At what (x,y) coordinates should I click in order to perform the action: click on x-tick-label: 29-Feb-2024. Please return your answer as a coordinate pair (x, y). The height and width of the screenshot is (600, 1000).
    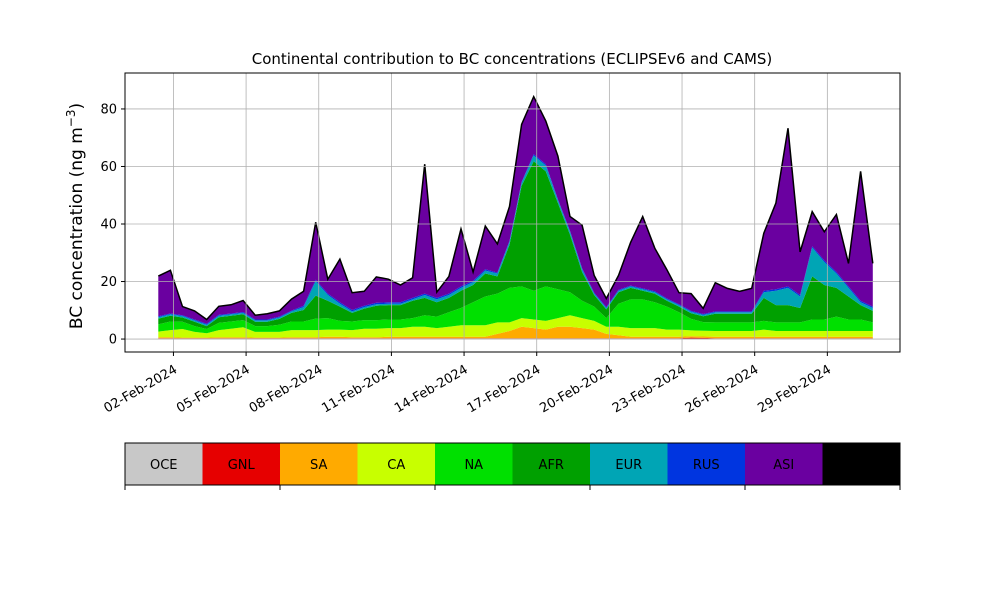
    Looking at the image, I should click on (794, 389).